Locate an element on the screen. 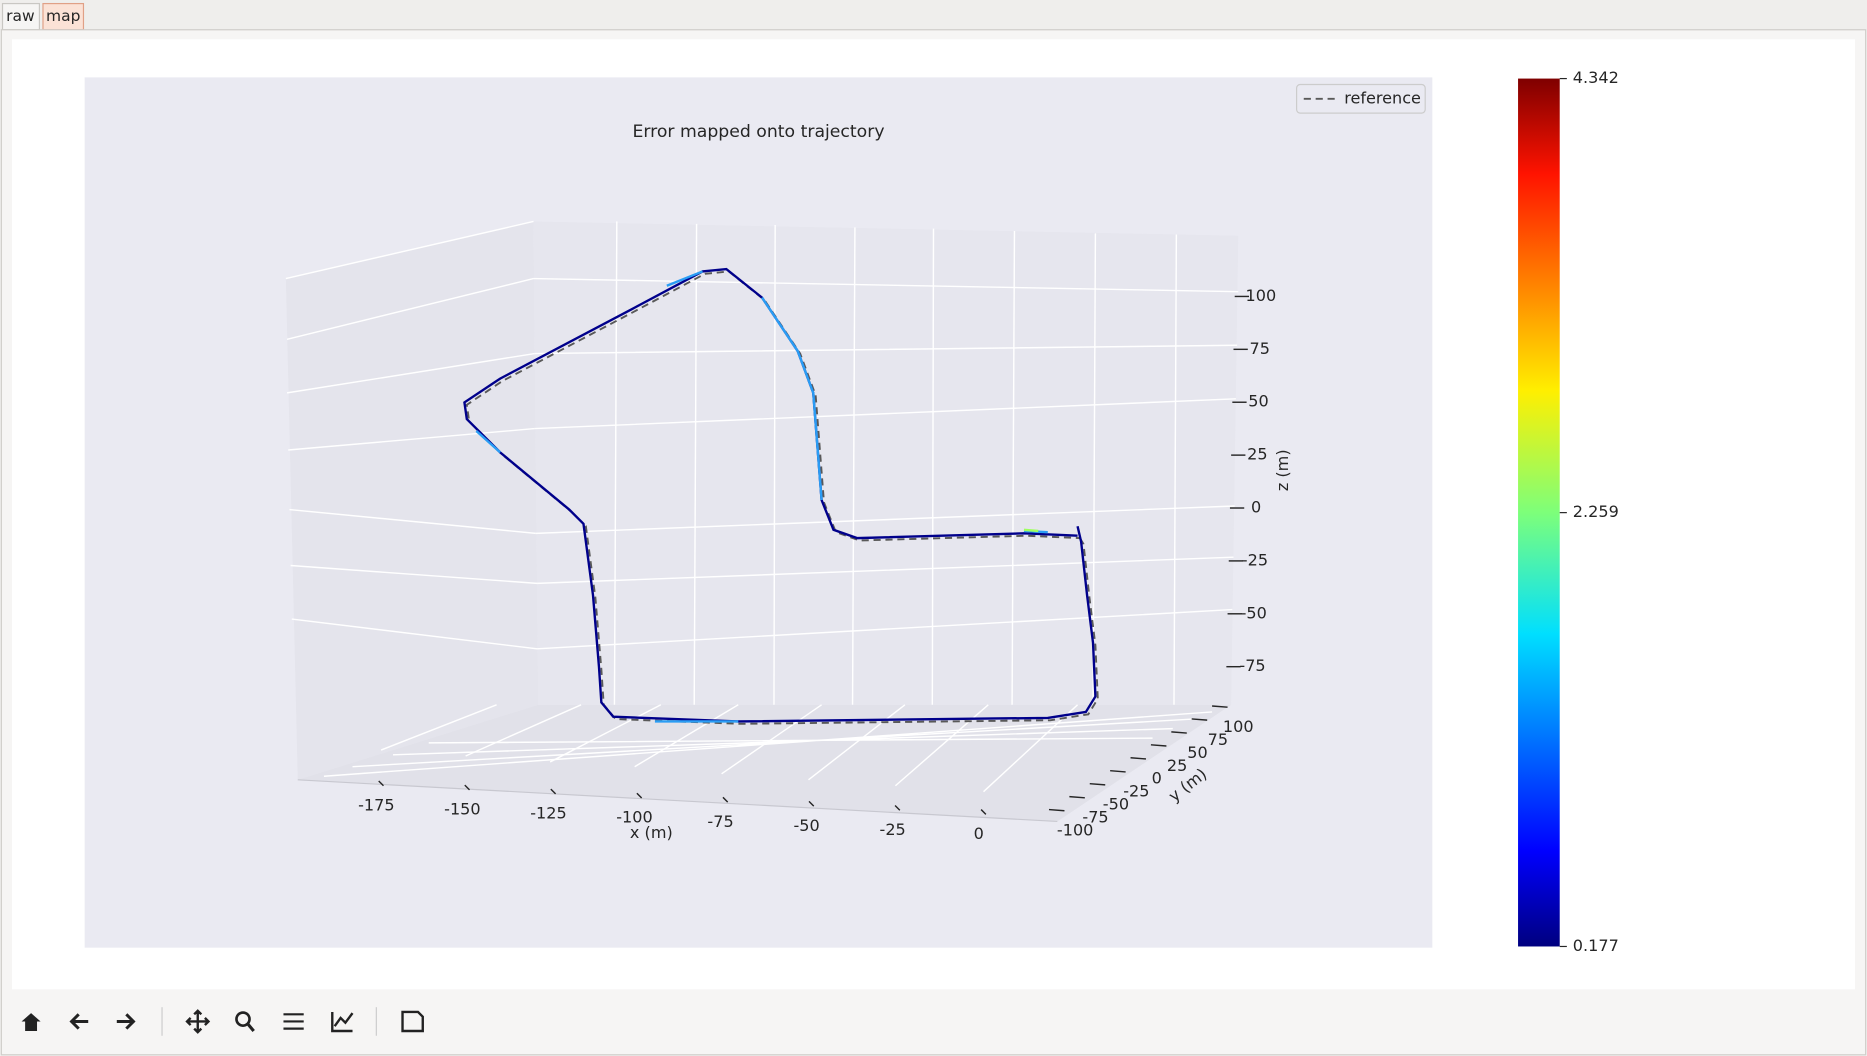 The width and height of the screenshot is (1867, 1056). edit-button is located at coordinates (342, 1022).